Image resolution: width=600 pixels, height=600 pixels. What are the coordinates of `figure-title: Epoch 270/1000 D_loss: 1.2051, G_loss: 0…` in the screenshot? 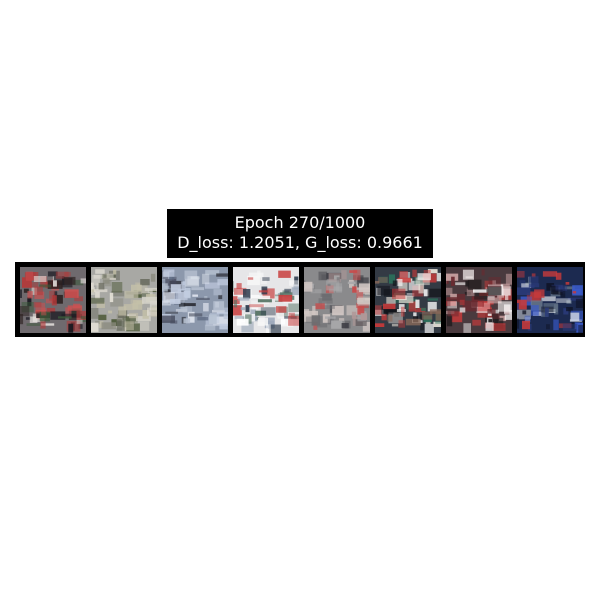 It's located at (300, 233).